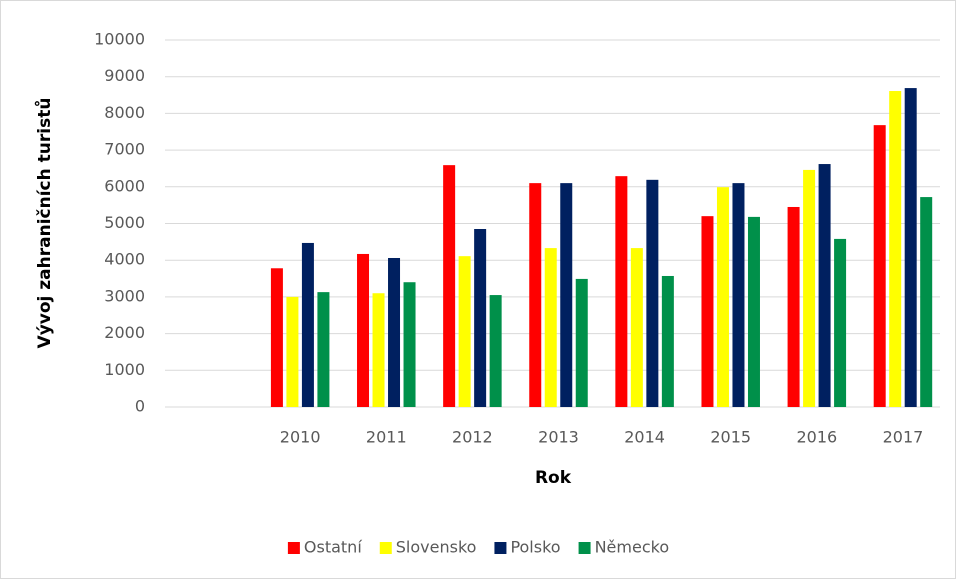 This screenshot has width=957, height=580. What do you see at coordinates (386, 437) in the screenshot?
I see `x-tick-label: 2011` at bounding box center [386, 437].